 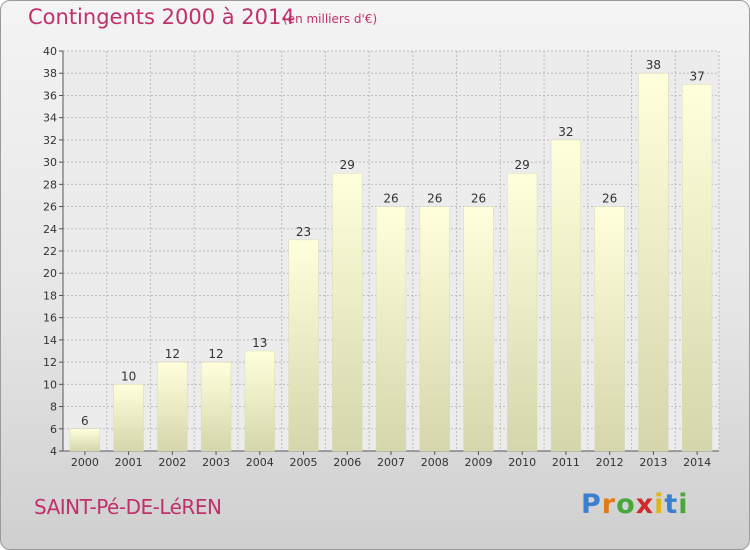 What do you see at coordinates (85, 421) in the screenshot?
I see `bar-value-label: 6` at bounding box center [85, 421].